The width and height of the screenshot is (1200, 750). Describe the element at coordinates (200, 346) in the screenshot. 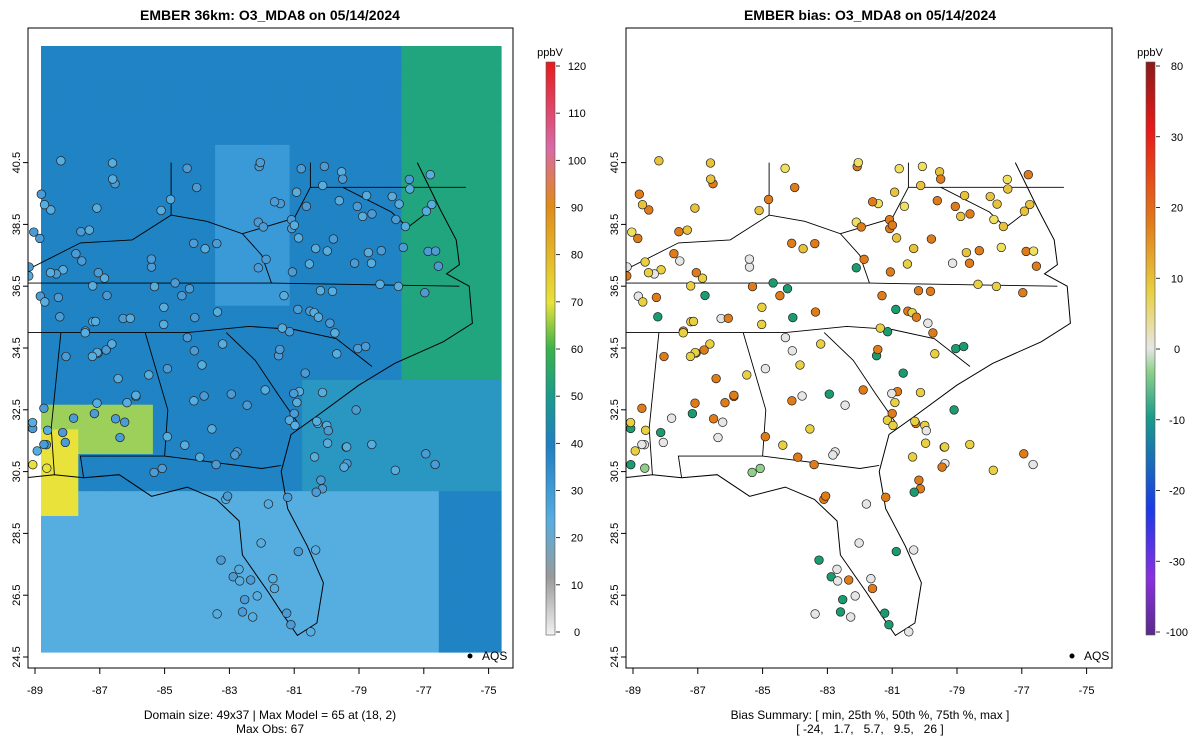

I see `state-line` at that location.